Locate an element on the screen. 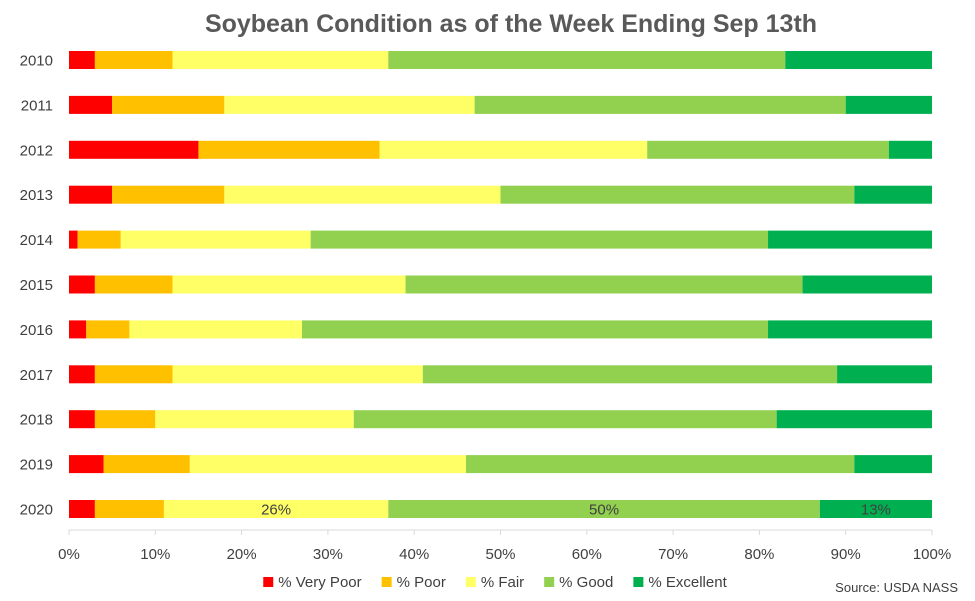 The width and height of the screenshot is (975, 601). x-tick-label: 60% is located at coordinates (587, 554).